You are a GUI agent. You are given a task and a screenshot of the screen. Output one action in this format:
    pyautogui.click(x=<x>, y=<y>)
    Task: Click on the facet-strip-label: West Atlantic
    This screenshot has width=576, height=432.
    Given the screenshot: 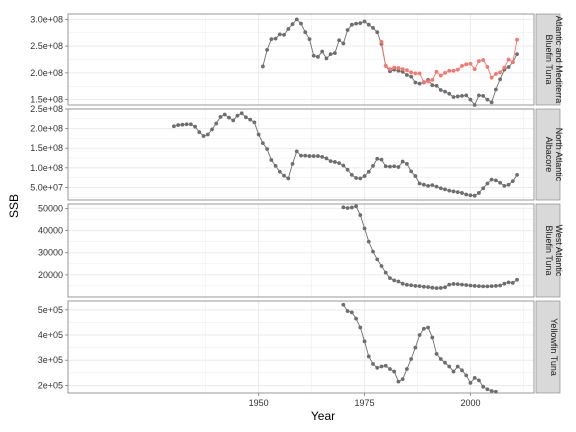 What is the action you would take?
    pyautogui.click(x=559, y=251)
    